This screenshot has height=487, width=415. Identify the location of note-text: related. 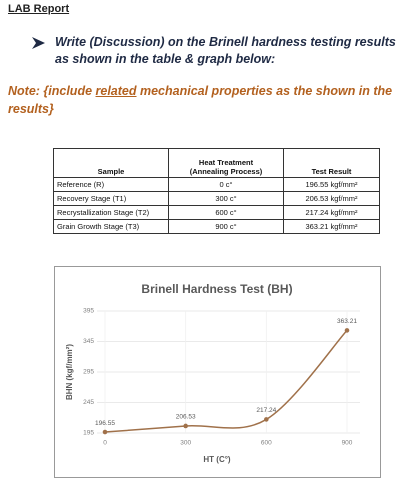
(116, 91).